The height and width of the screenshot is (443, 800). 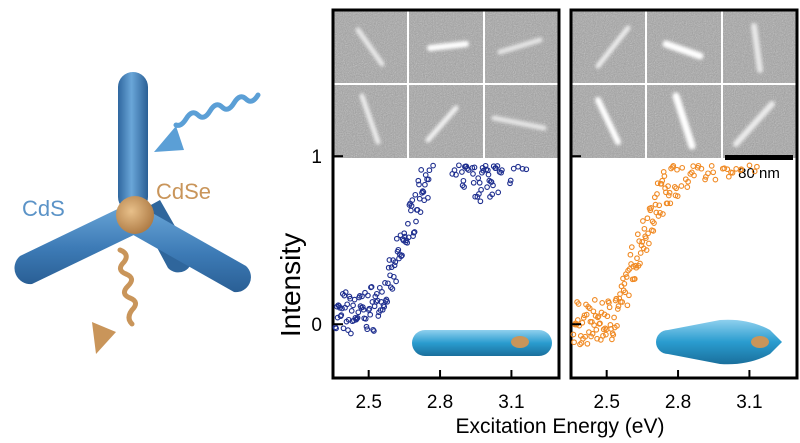 What do you see at coordinates (482, 343) in the screenshot?
I see `rod-icon-left` at bounding box center [482, 343].